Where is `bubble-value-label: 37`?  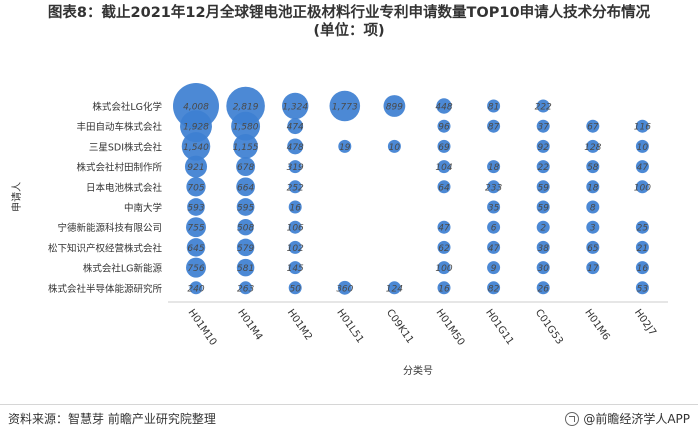
bubble-value-label: 37 is located at coordinates (543, 128).